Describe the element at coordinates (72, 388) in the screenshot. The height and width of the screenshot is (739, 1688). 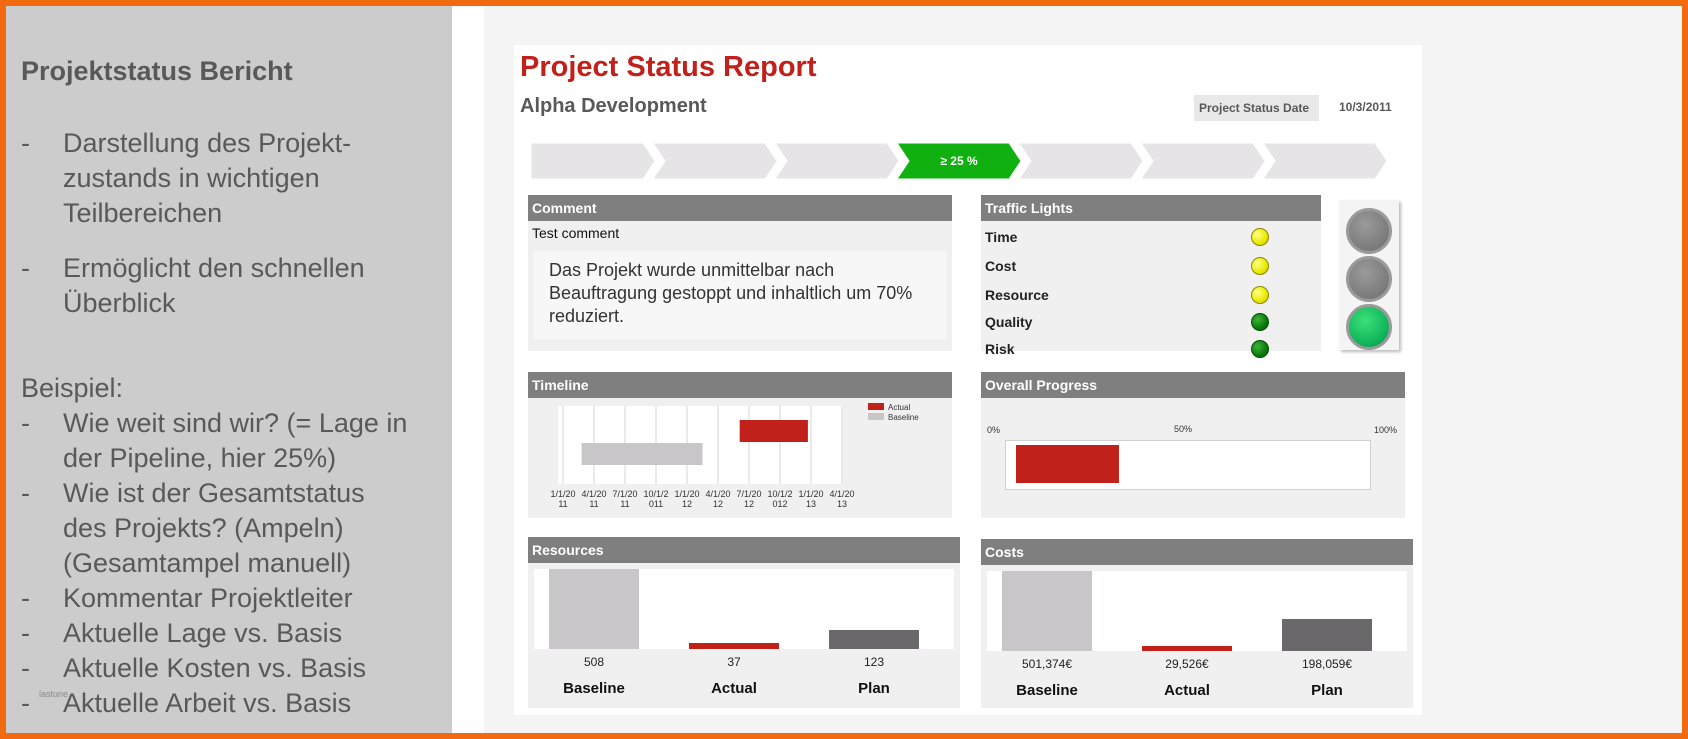
I see `example-label: Beispiel:` at that location.